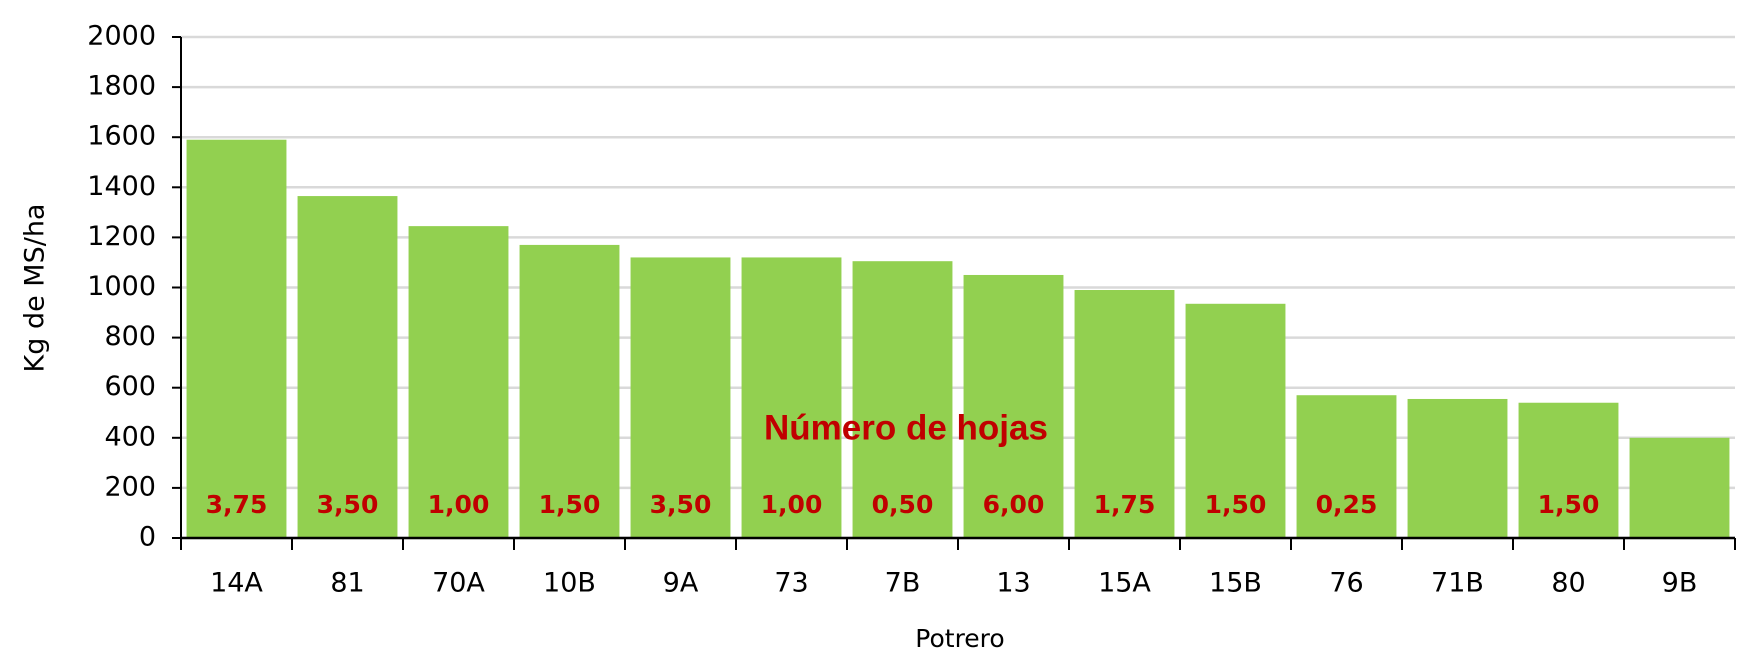 This screenshot has width=1737, height=653. I want to click on x-tick-label: 10B, so click(569, 583).